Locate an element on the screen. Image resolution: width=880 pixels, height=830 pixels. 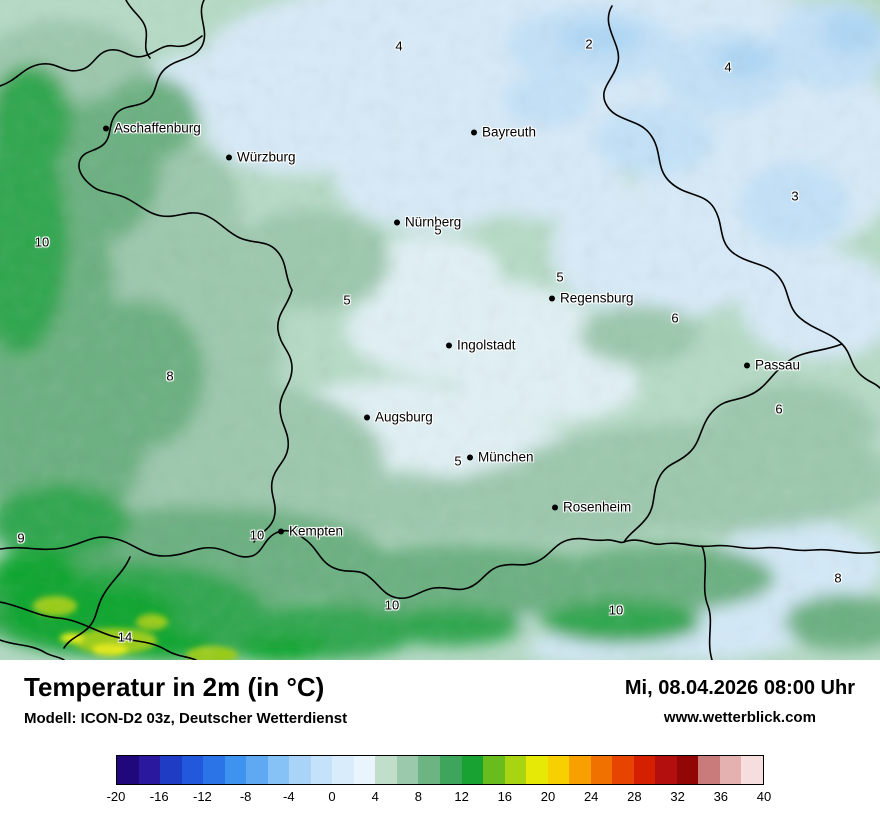
colorbar-tick-label: 4 is located at coordinates (375, 796).